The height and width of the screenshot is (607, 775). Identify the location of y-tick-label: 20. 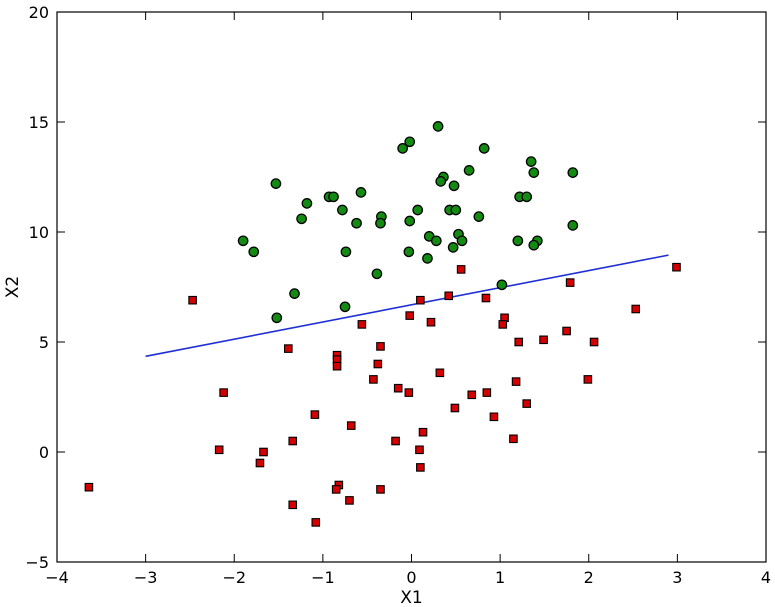
(39, 12).